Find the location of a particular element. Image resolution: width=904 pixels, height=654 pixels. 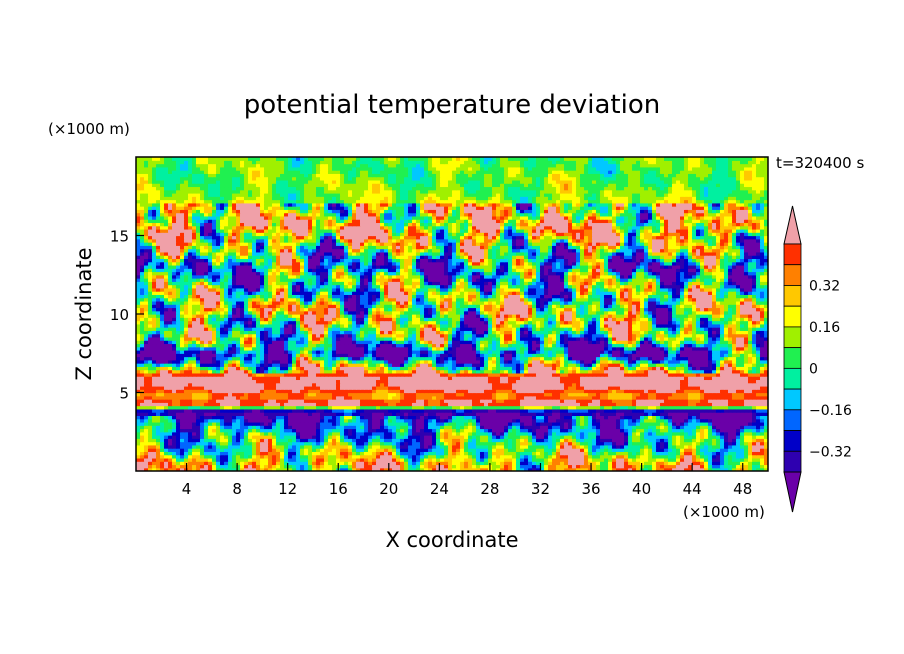

y-tick-label: 10 is located at coordinates (119, 315).